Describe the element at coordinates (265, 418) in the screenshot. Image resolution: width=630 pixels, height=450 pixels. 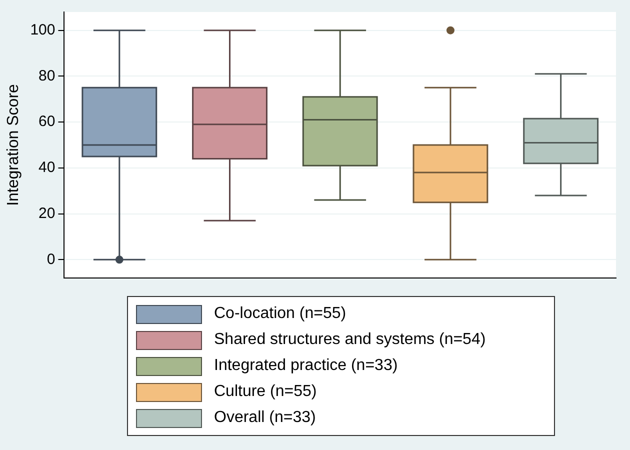
I see `legend-label: Overall (n=33)` at that location.